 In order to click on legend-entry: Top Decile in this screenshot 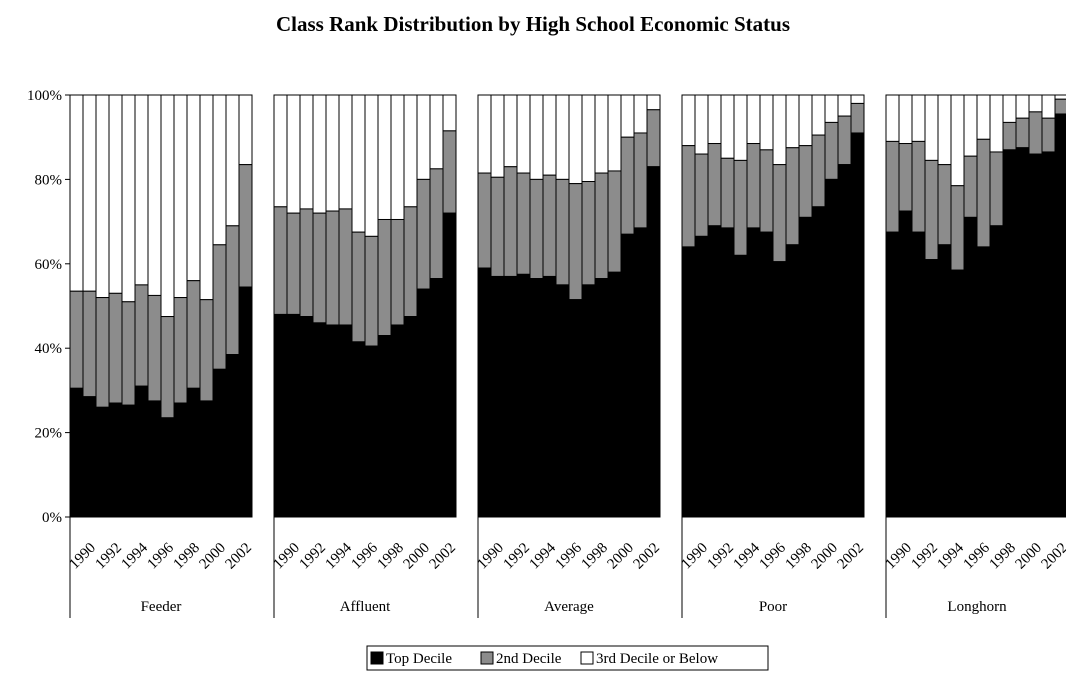, I will do `click(419, 659)`.